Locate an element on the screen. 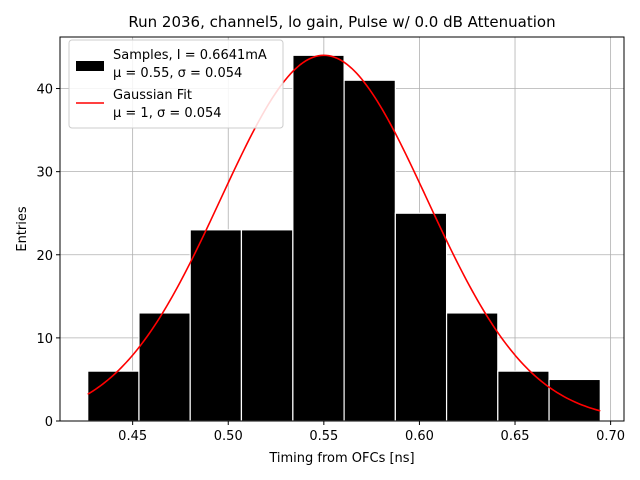 The width and height of the screenshot is (640, 480). y-axis-label: Entries is located at coordinates (22, 229).